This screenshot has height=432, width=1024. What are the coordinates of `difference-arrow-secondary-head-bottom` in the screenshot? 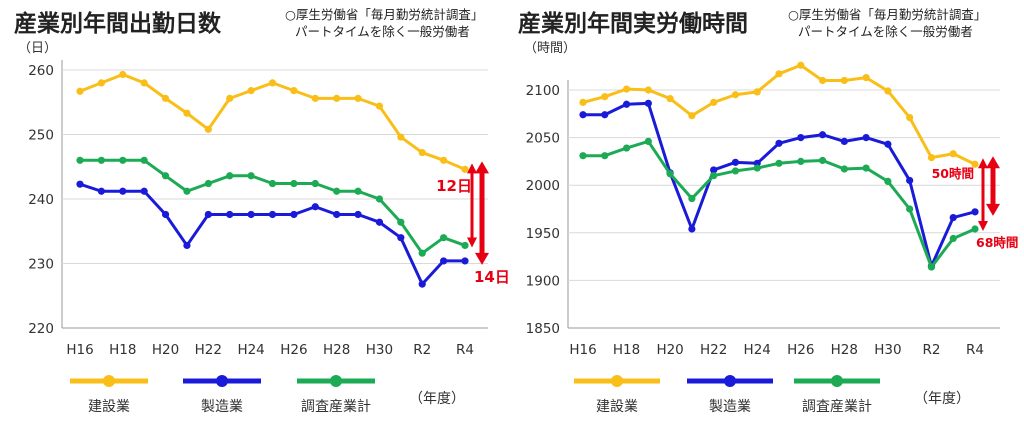 It's located at (472, 242).